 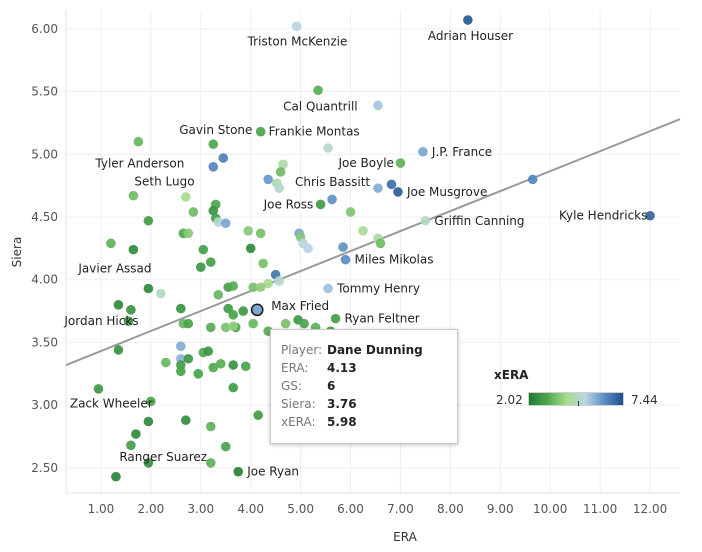 I want to click on tooltip-key: Siera:, so click(x=298, y=404).